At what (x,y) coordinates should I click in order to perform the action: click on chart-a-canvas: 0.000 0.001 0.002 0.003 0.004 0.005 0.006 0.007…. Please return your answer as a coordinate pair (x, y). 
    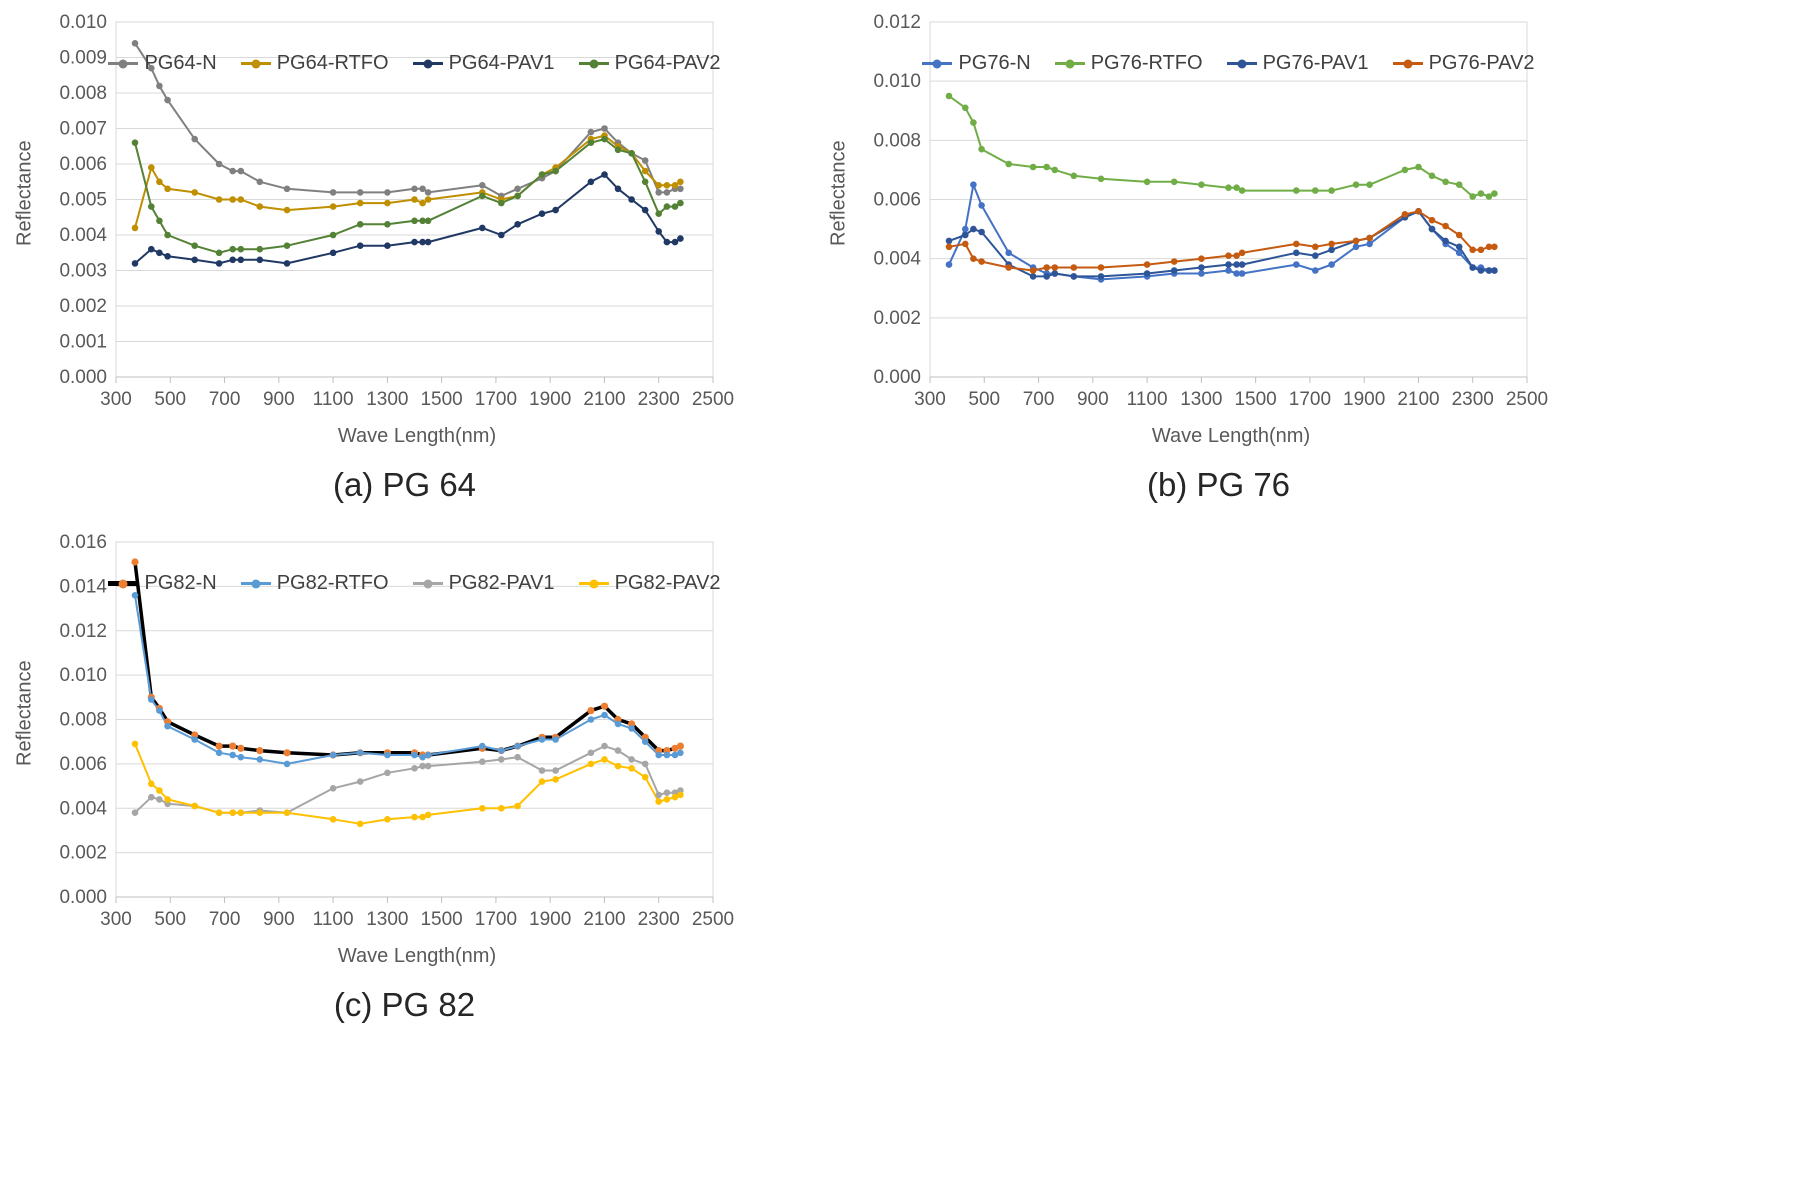
    Looking at the image, I should click on (396, 211).